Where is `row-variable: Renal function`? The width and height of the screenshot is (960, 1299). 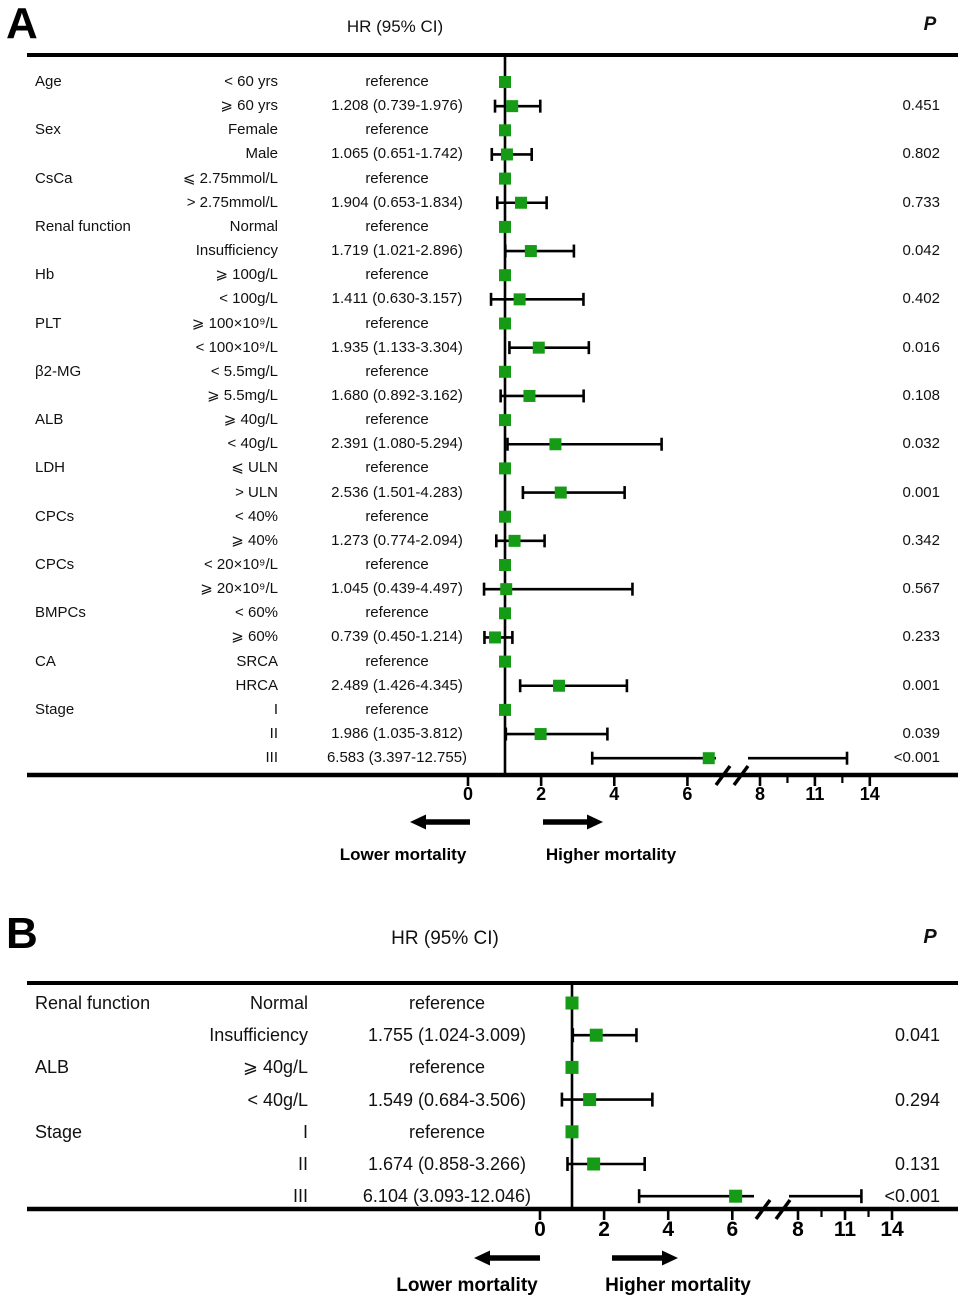
row-variable: Renal function is located at coordinates (93, 1003).